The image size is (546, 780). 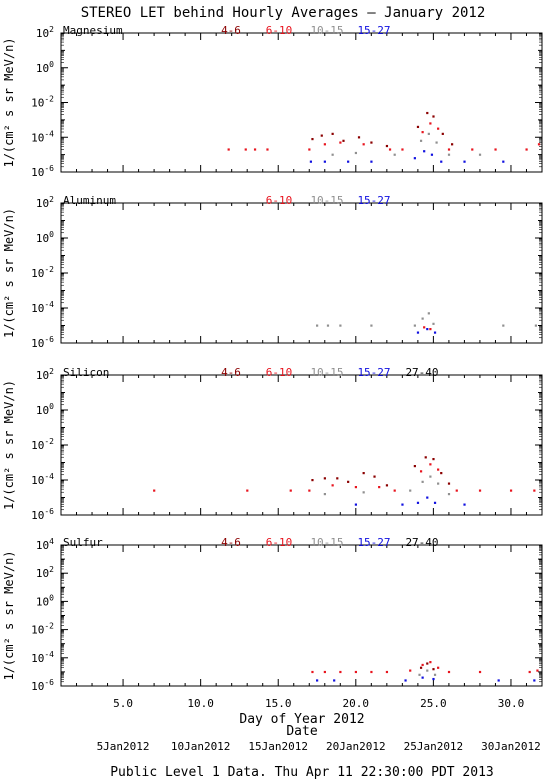 I want to click on y-axis-label: 1/(cm² s sr MeV/n), so click(x=9, y=102).